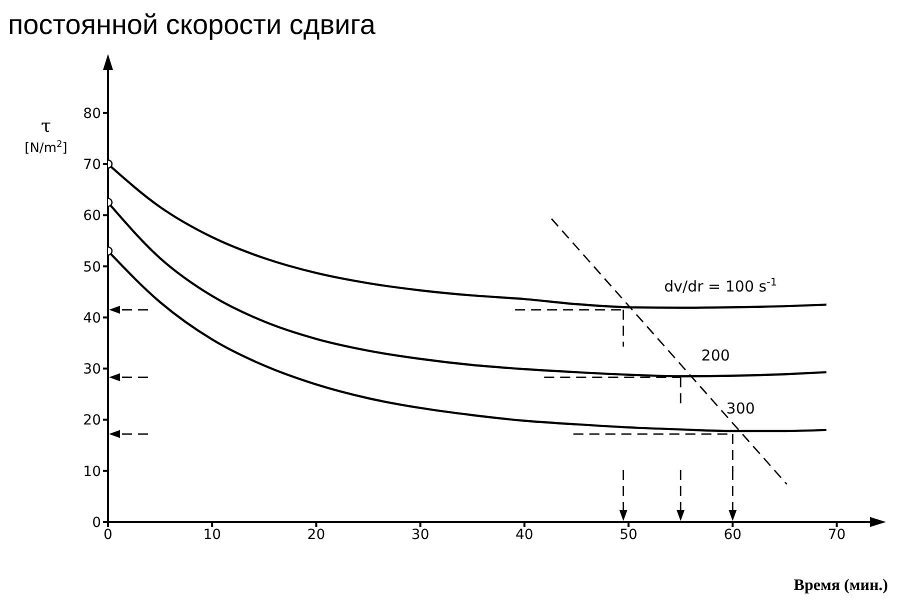  Describe the element at coordinates (92, 472) in the screenshot. I see `y-tick-label: 10` at that location.